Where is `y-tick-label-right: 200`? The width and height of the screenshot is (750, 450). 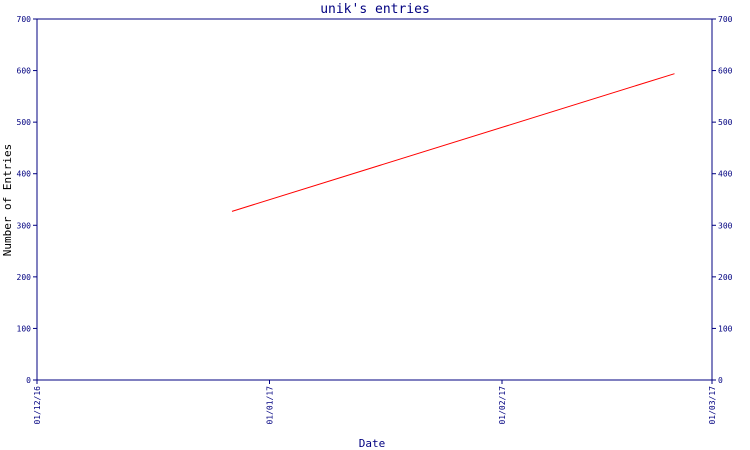 y-tick-label-right: 200 is located at coordinates (725, 277).